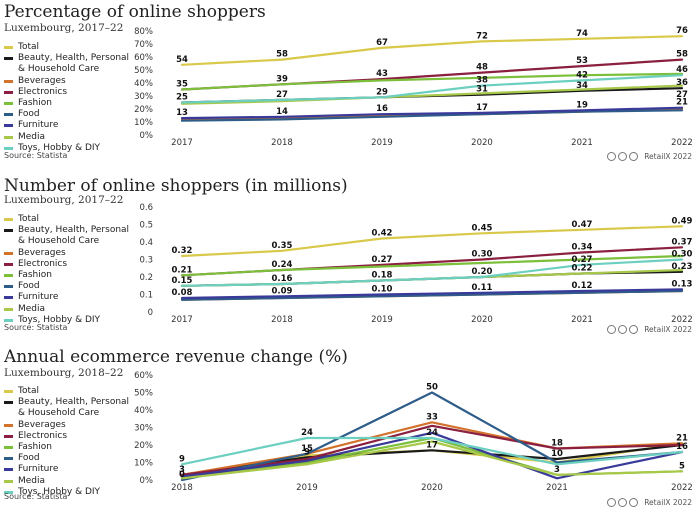  I want to click on data-label: 76, so click(682, 31).